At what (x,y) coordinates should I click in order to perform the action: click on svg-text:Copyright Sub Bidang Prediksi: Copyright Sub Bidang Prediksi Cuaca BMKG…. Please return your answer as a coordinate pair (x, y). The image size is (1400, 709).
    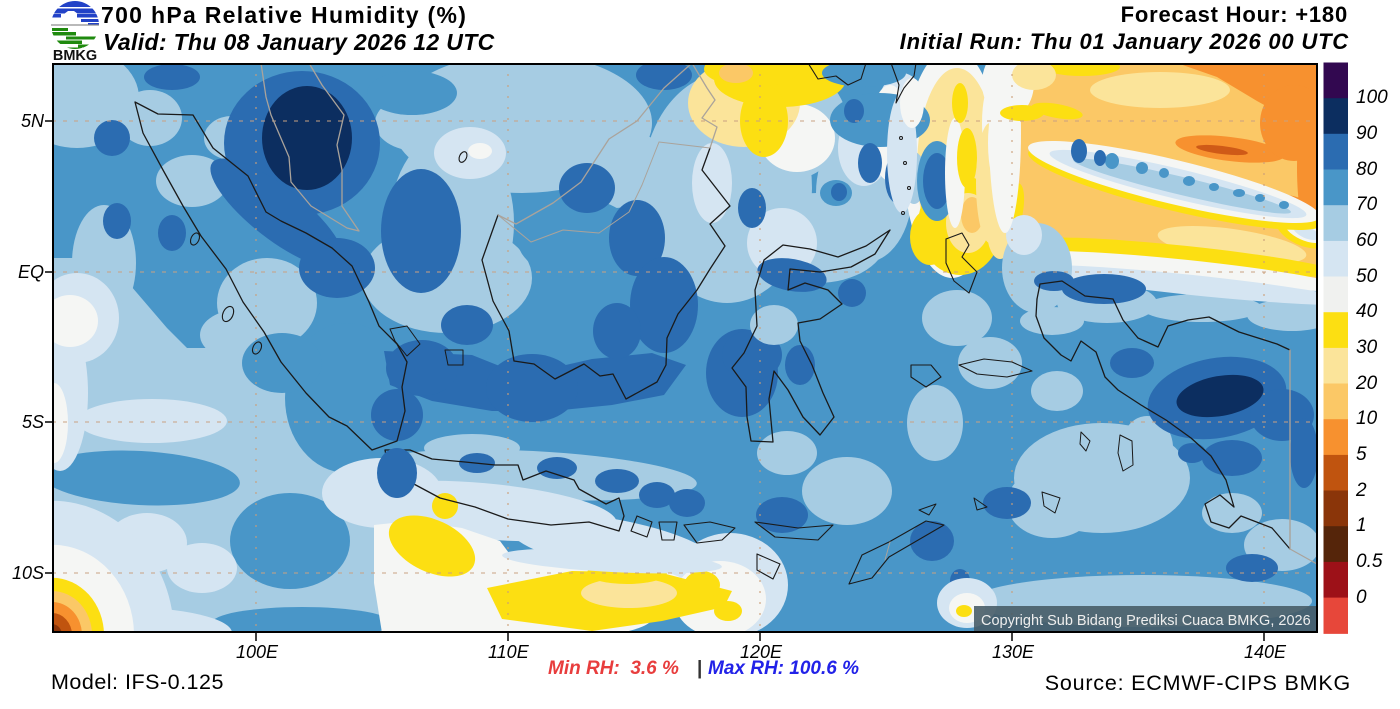
    Looking at the image, I should click on (1146, 621).